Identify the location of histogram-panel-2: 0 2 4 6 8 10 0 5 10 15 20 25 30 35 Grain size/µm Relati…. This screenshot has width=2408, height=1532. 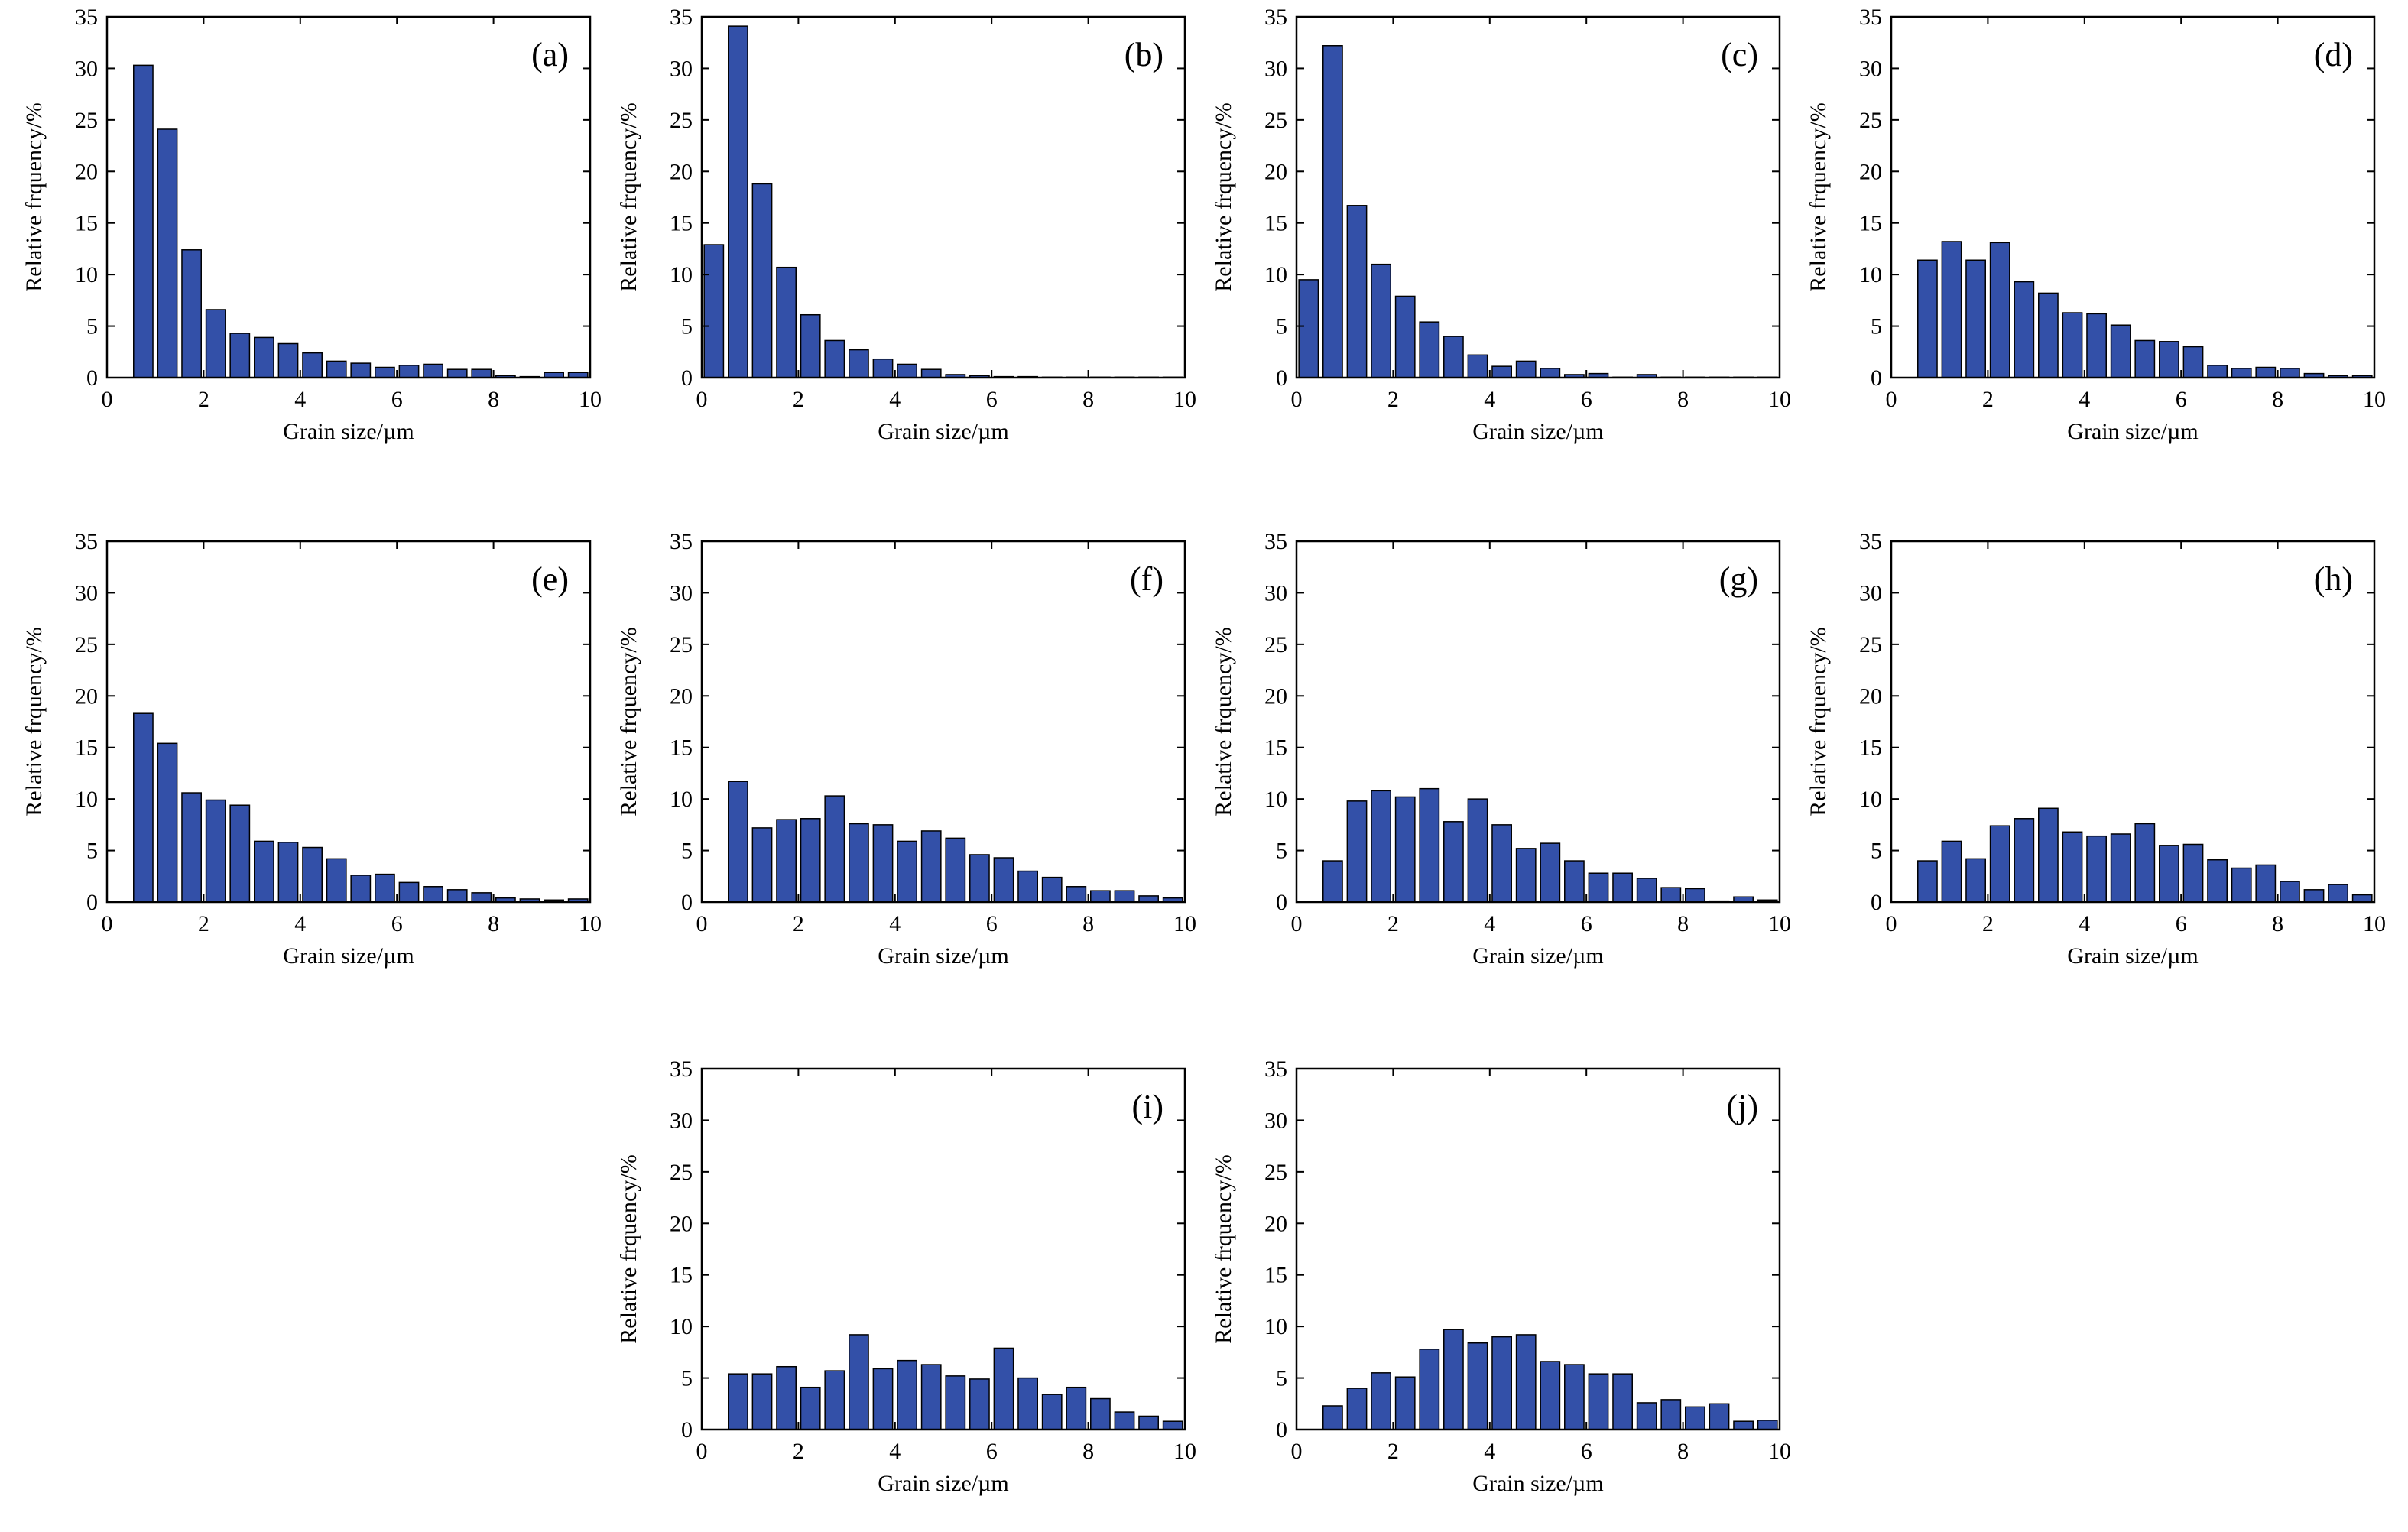
(906, 224).